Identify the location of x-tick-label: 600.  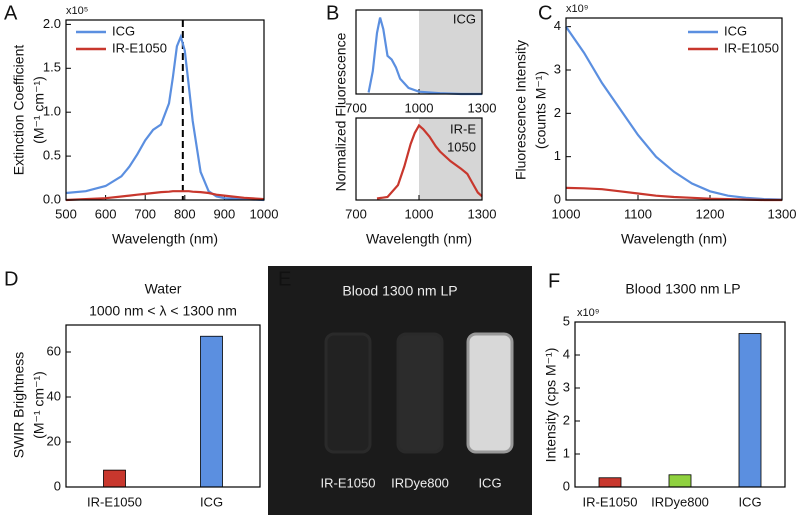
(106, 213).